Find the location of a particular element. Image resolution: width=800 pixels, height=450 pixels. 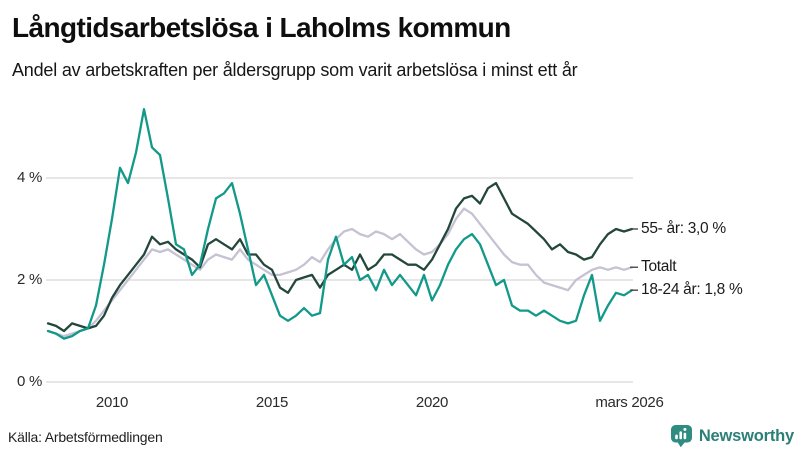

series-label-55-ar: 55- år: 3,0 % is located at coordinates (683, 228).